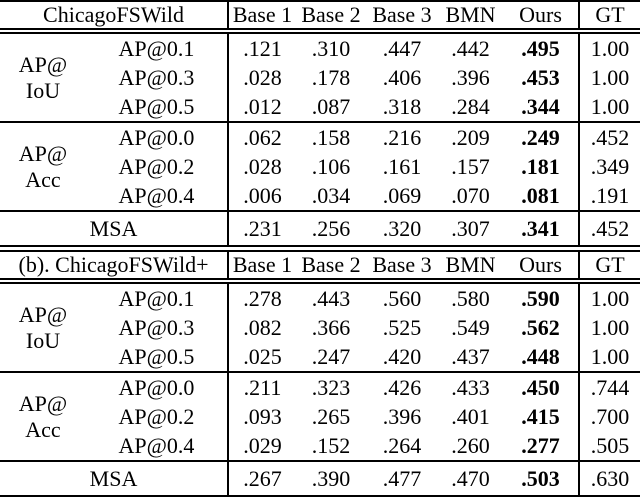 The width and height of the screenshot is (640, 501). What do you see at coordinates (331, 137) in the screenshot?
I see `value-cell: .158` at bounding box center [331, 137].